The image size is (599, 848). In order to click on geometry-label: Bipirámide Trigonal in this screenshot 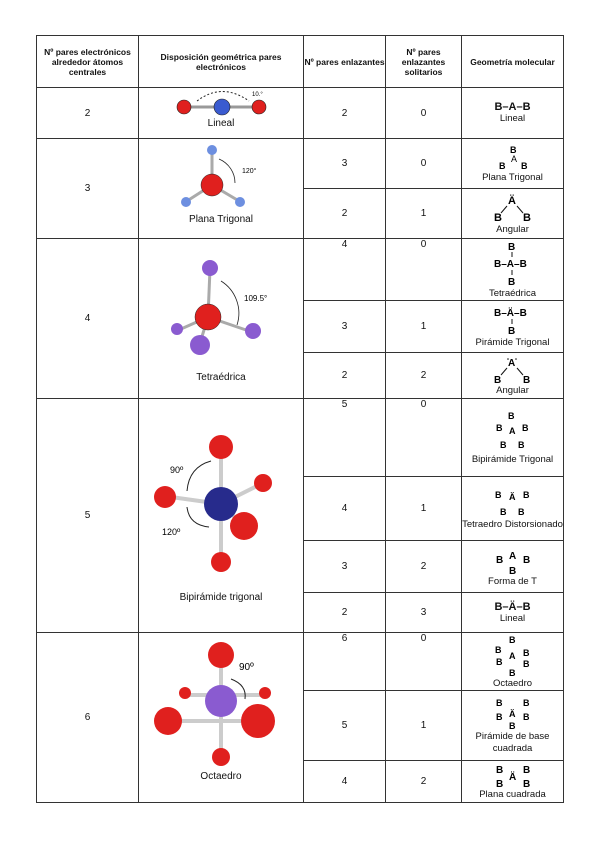, I will do `click(512, 459)`.